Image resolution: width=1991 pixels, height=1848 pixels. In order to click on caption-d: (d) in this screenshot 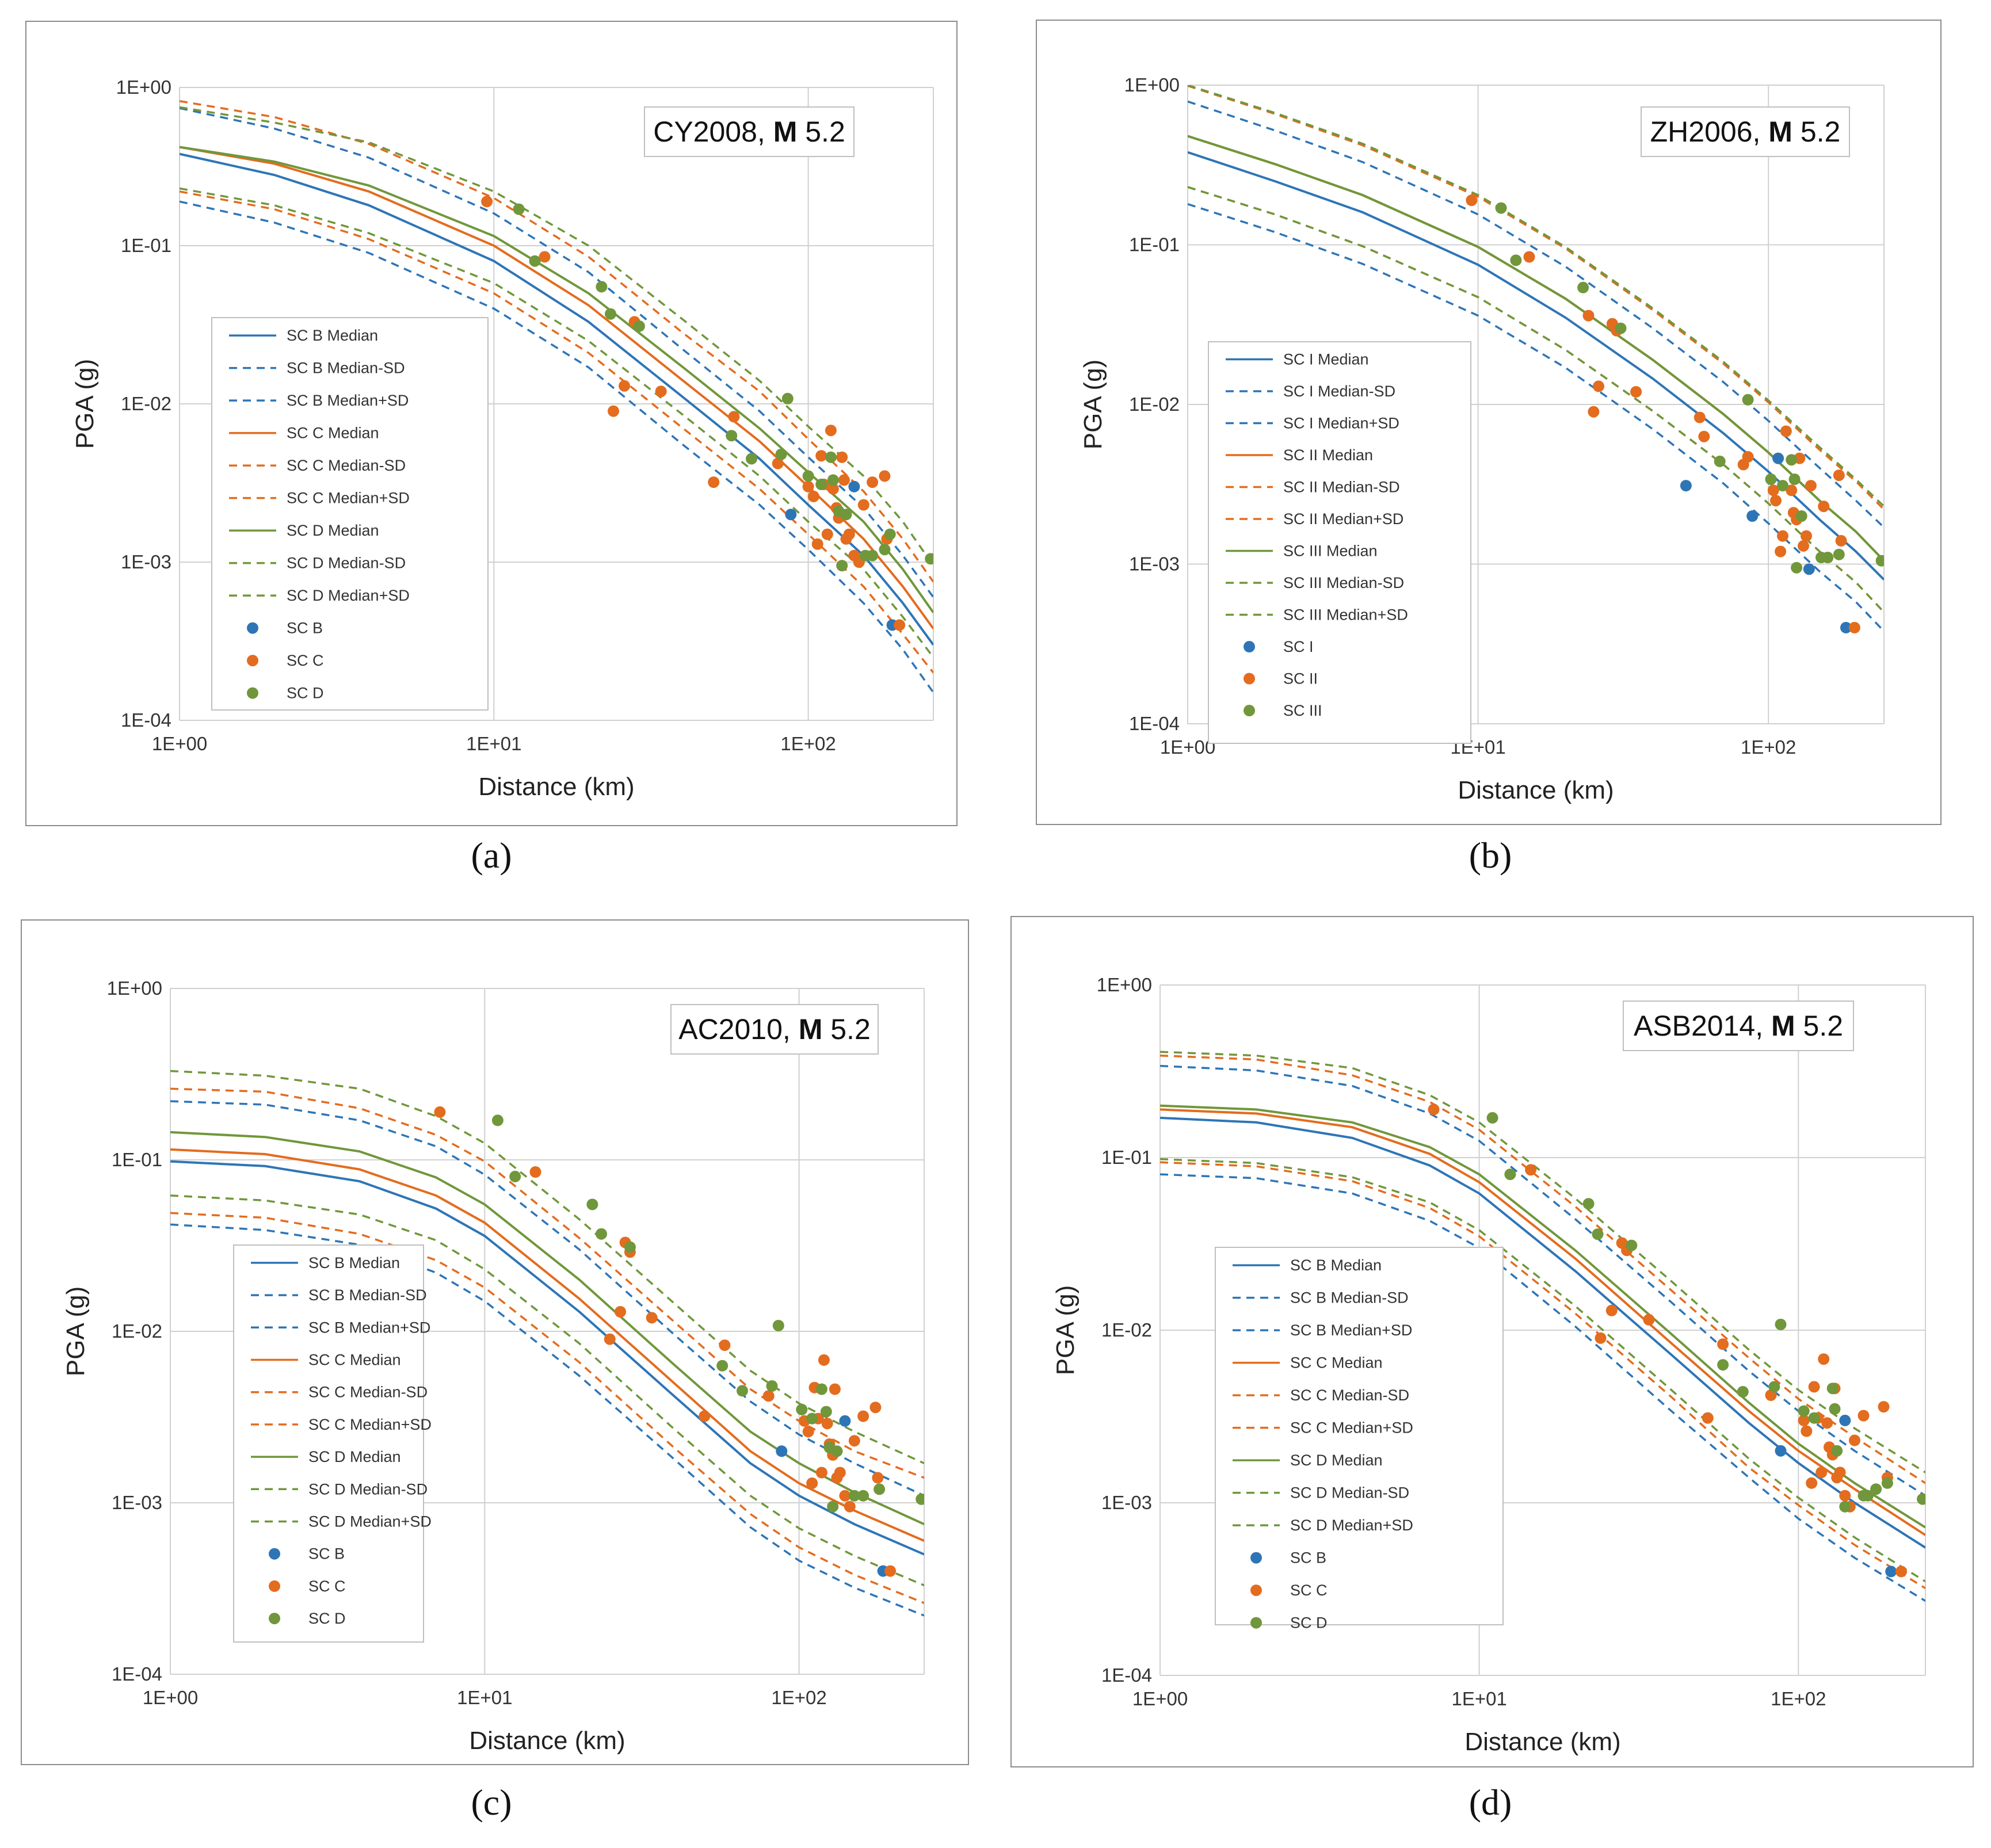, I will do `click(1490, 1802)`.